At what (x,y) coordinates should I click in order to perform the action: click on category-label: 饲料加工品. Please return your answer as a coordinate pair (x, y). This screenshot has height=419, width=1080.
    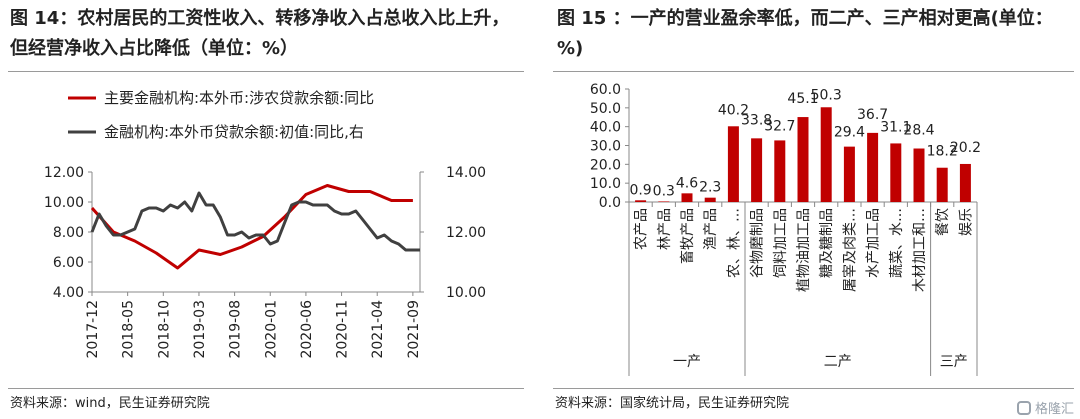
    Looking at the image, I should click on (781, 243).